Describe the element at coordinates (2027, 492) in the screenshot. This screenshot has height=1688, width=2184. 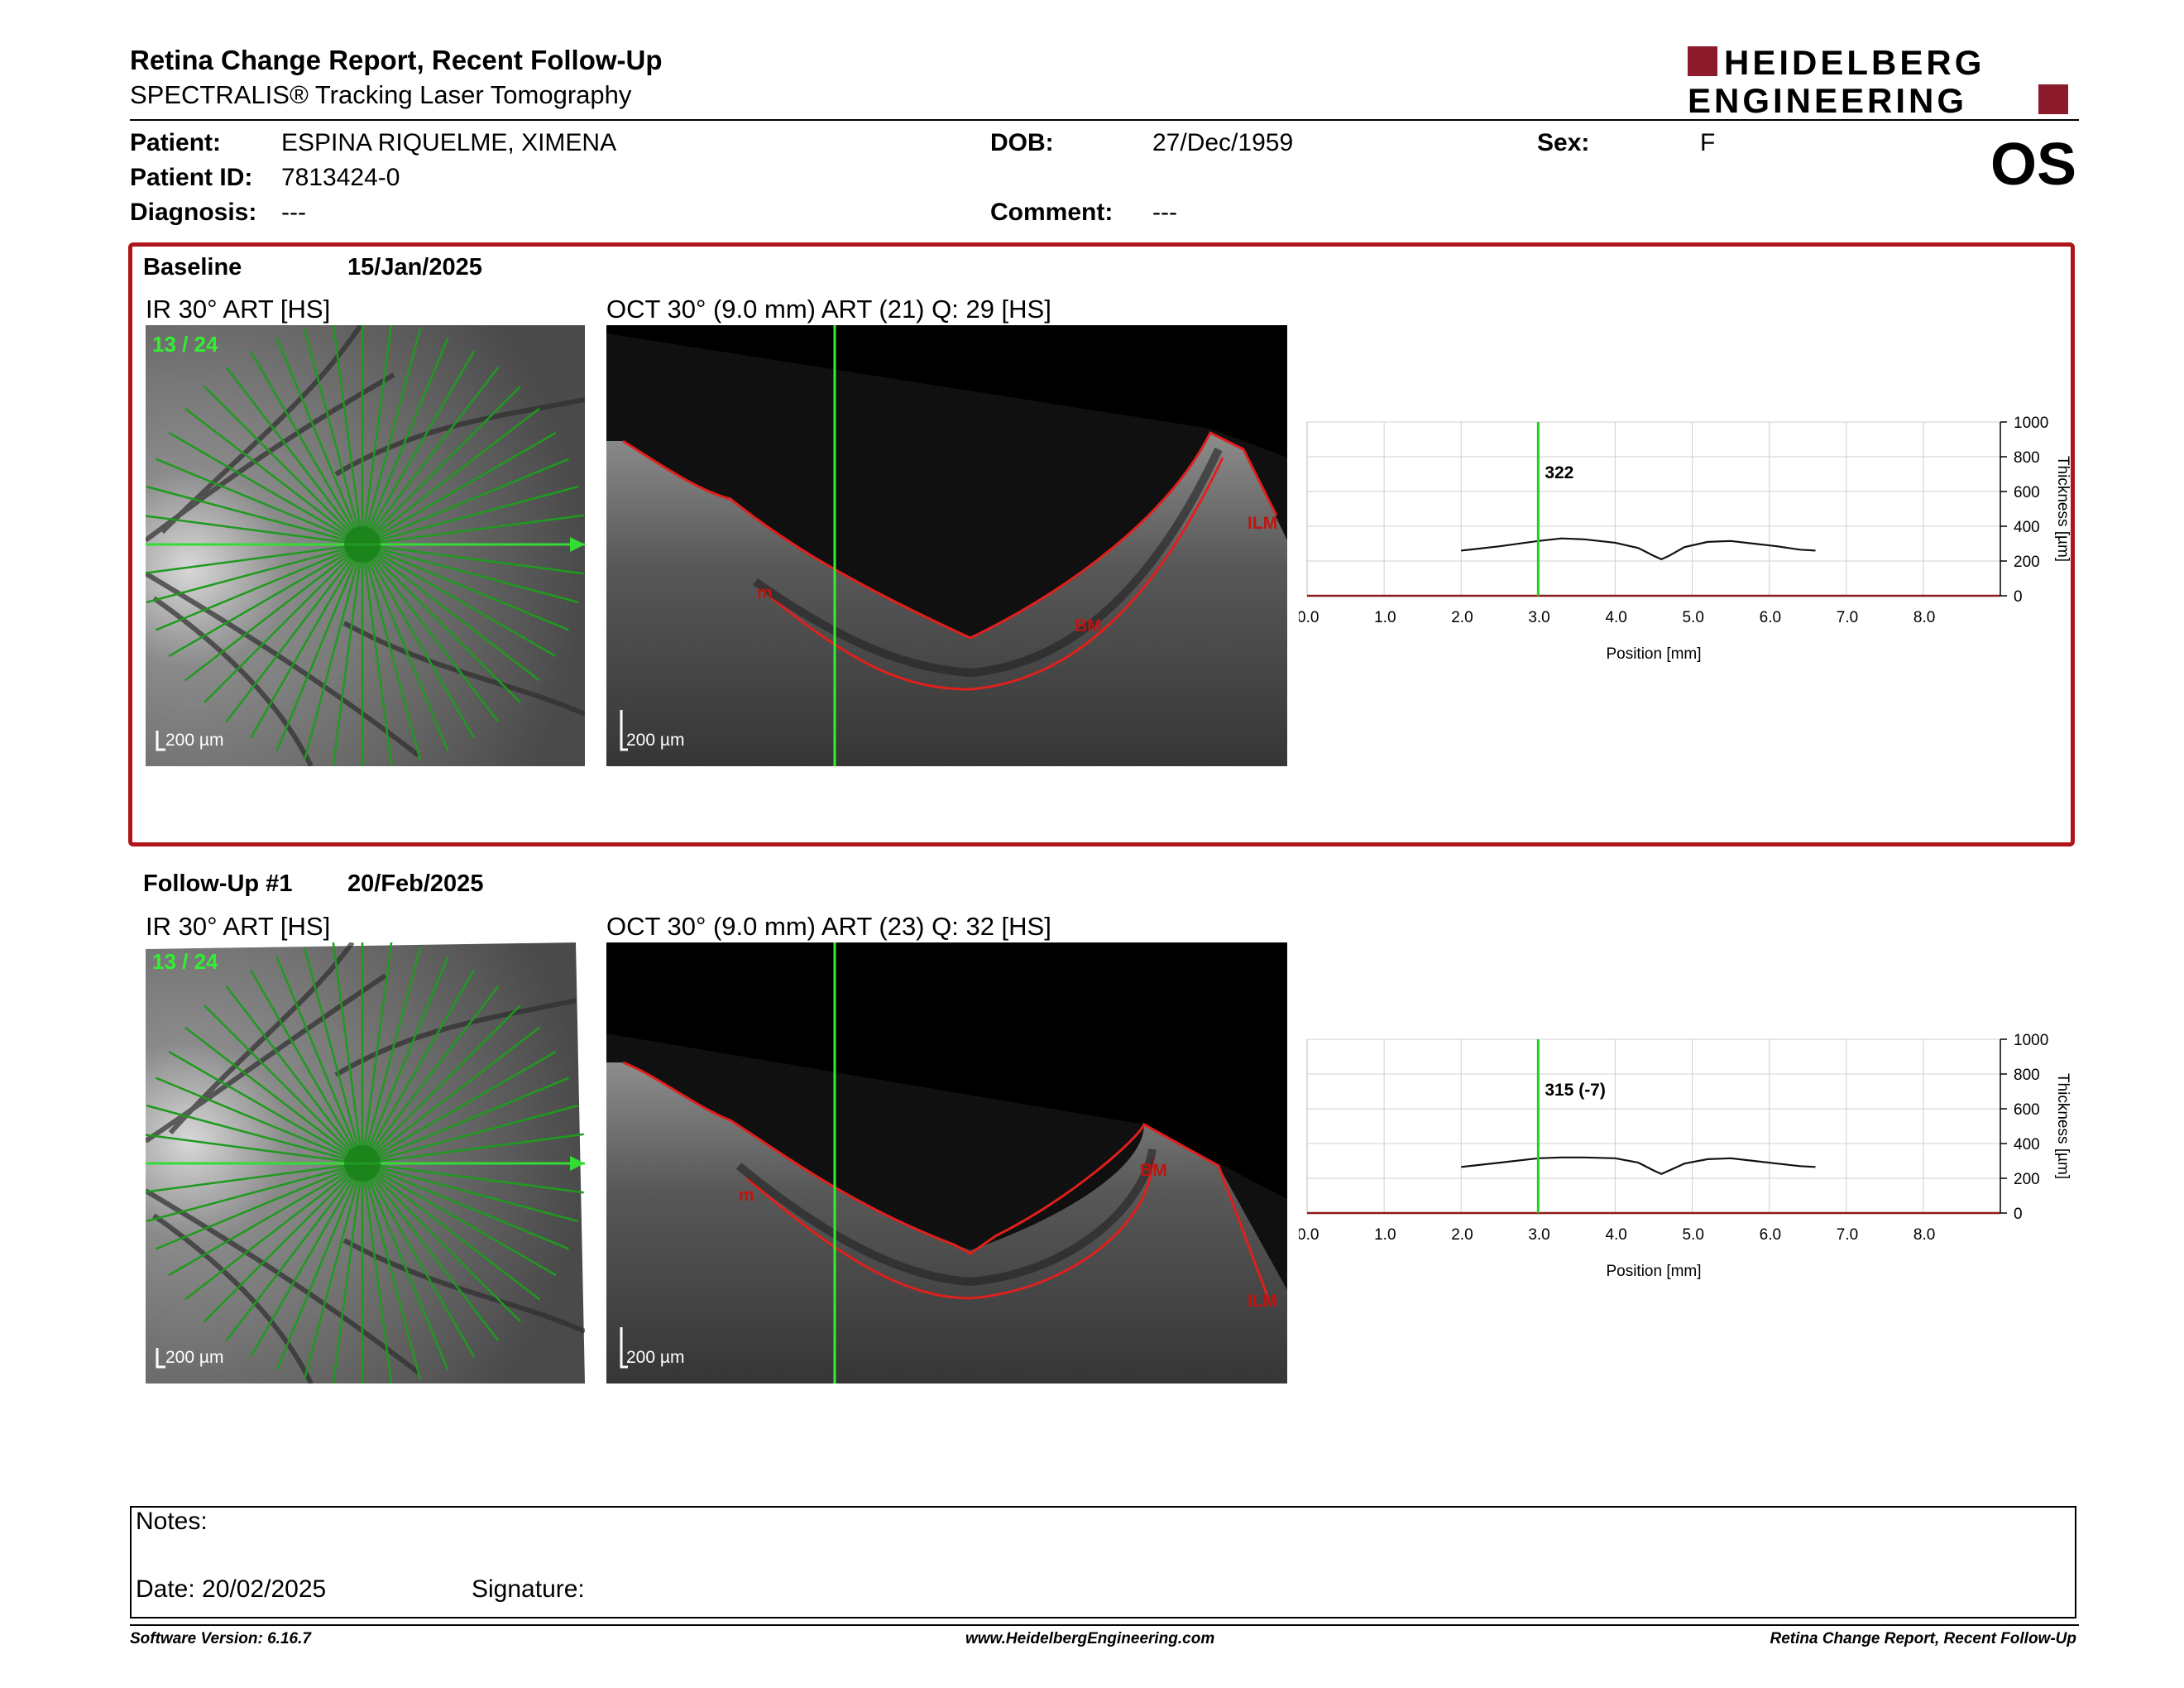
I see `y-tick-label: 600` at that location.